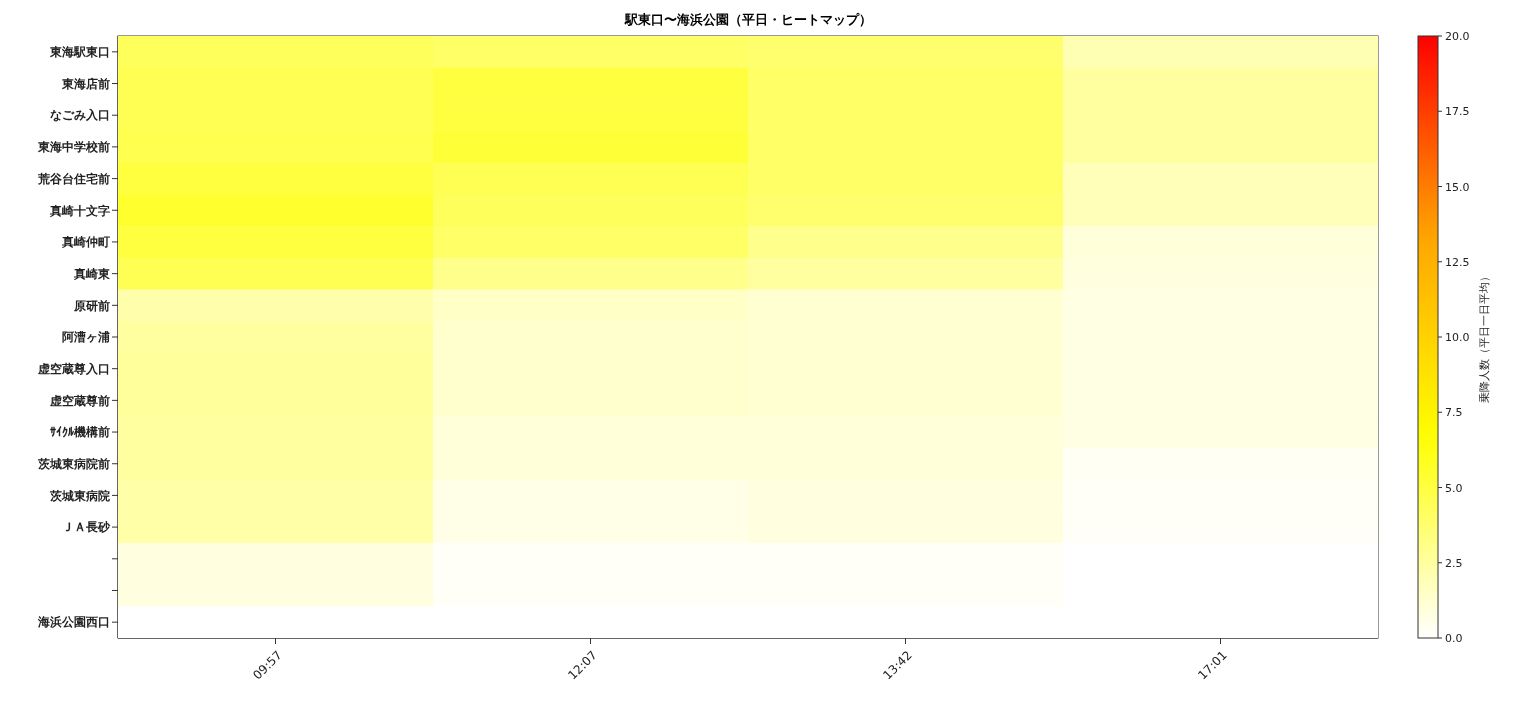 This screenshot has height=714, width=1518. What do you see at coordinates (92, 273) in the screenshot?
I see `y-tick-label: 真崎東` at bounding box center [92, 273].